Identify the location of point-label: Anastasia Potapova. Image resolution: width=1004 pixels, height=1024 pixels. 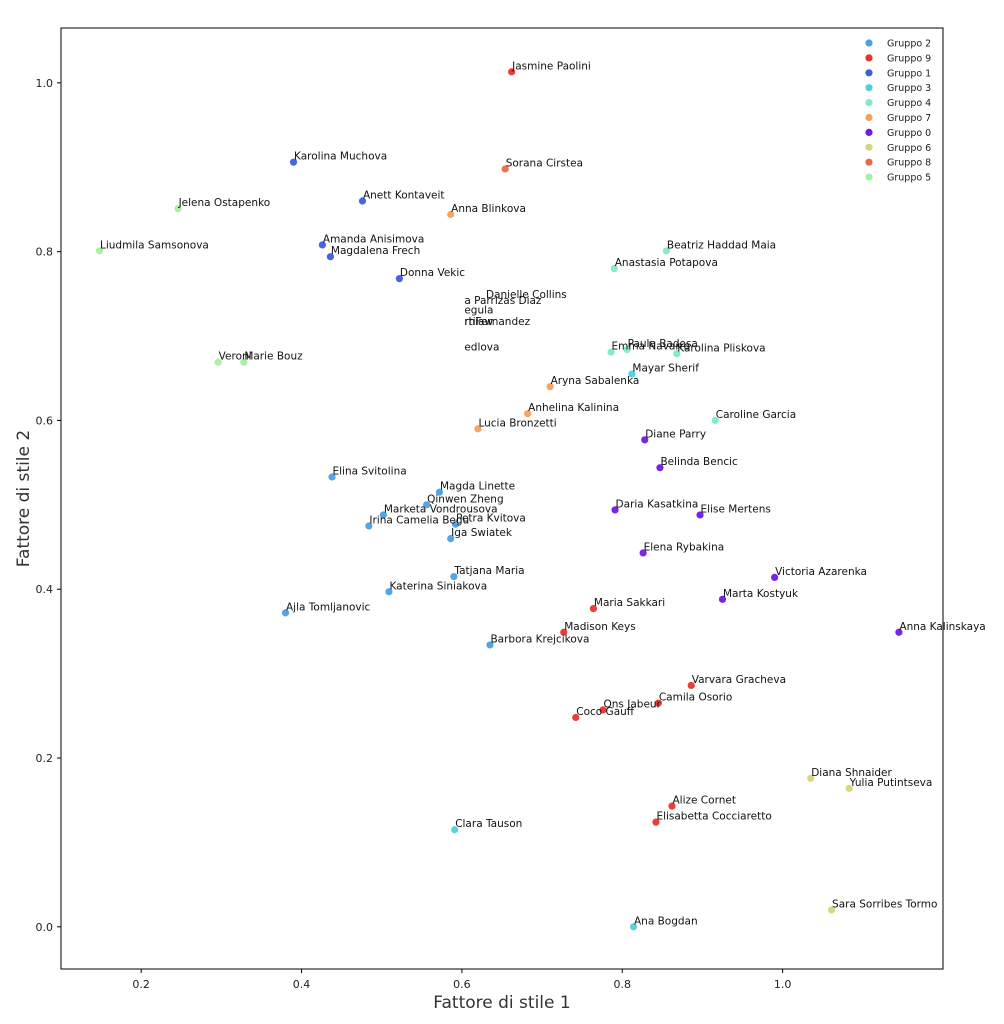
(666, 263).